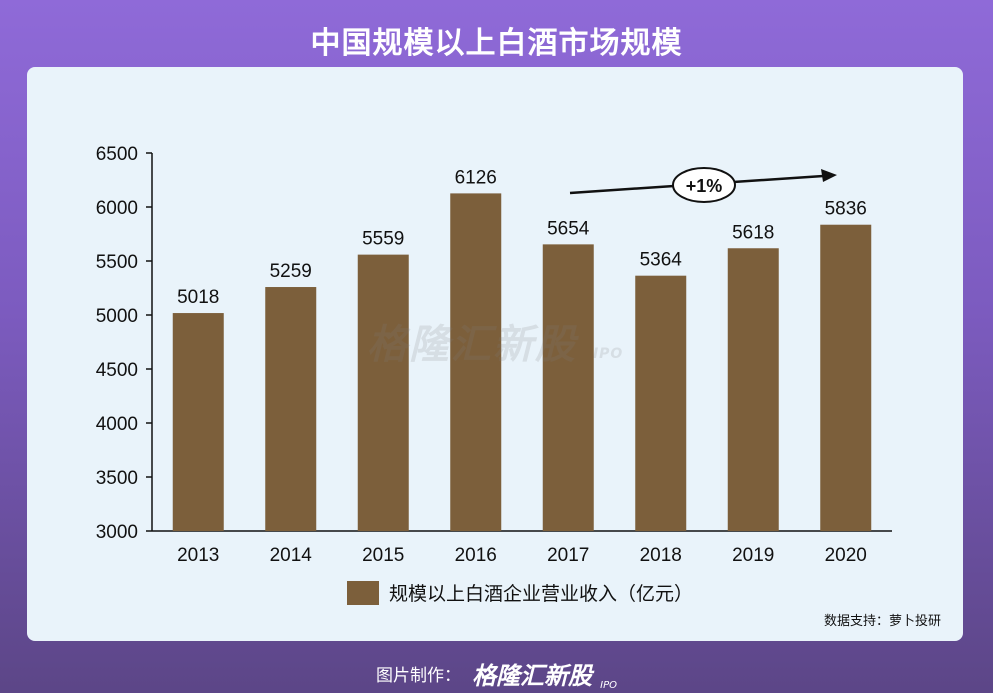  What do you see at coordinates (496, 43) in the screenshot?
I see `page-title: 中国规模以上白酒市场规模` at bounding box center [496, 43].